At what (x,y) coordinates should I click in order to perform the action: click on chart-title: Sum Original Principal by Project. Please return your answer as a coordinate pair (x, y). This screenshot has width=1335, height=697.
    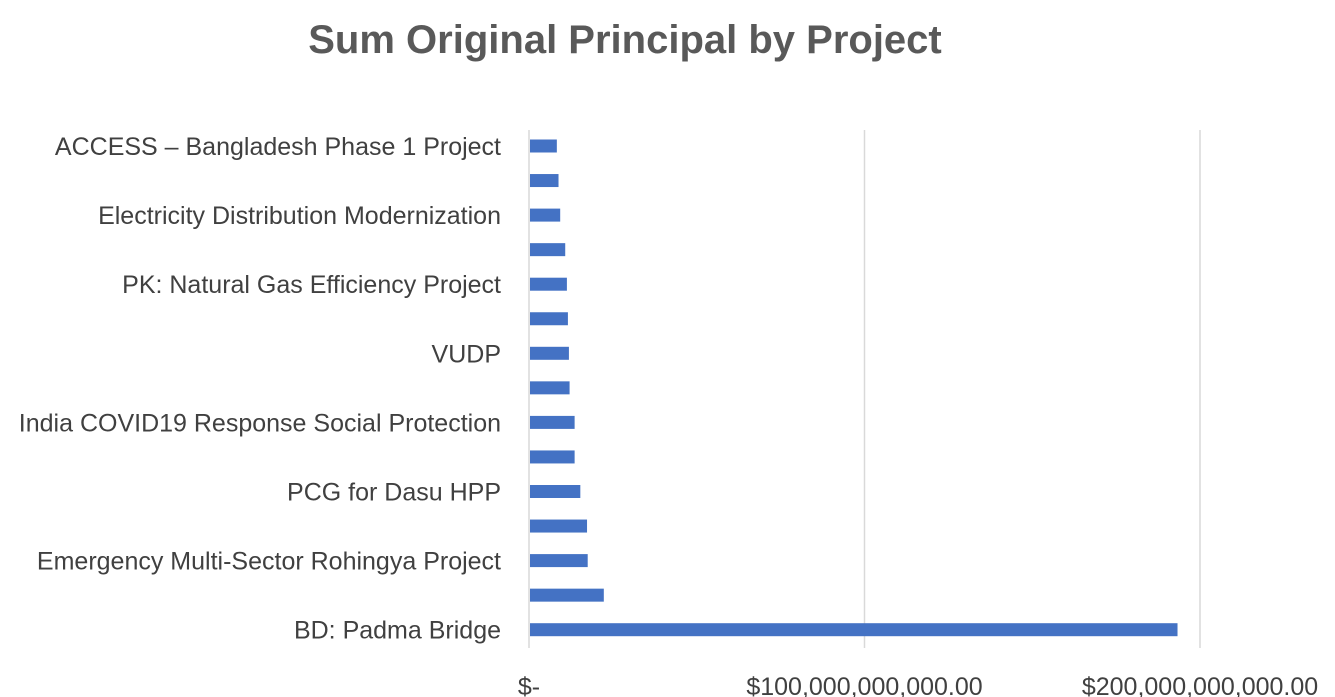
    Looking at the image, I should click on (625, 40).